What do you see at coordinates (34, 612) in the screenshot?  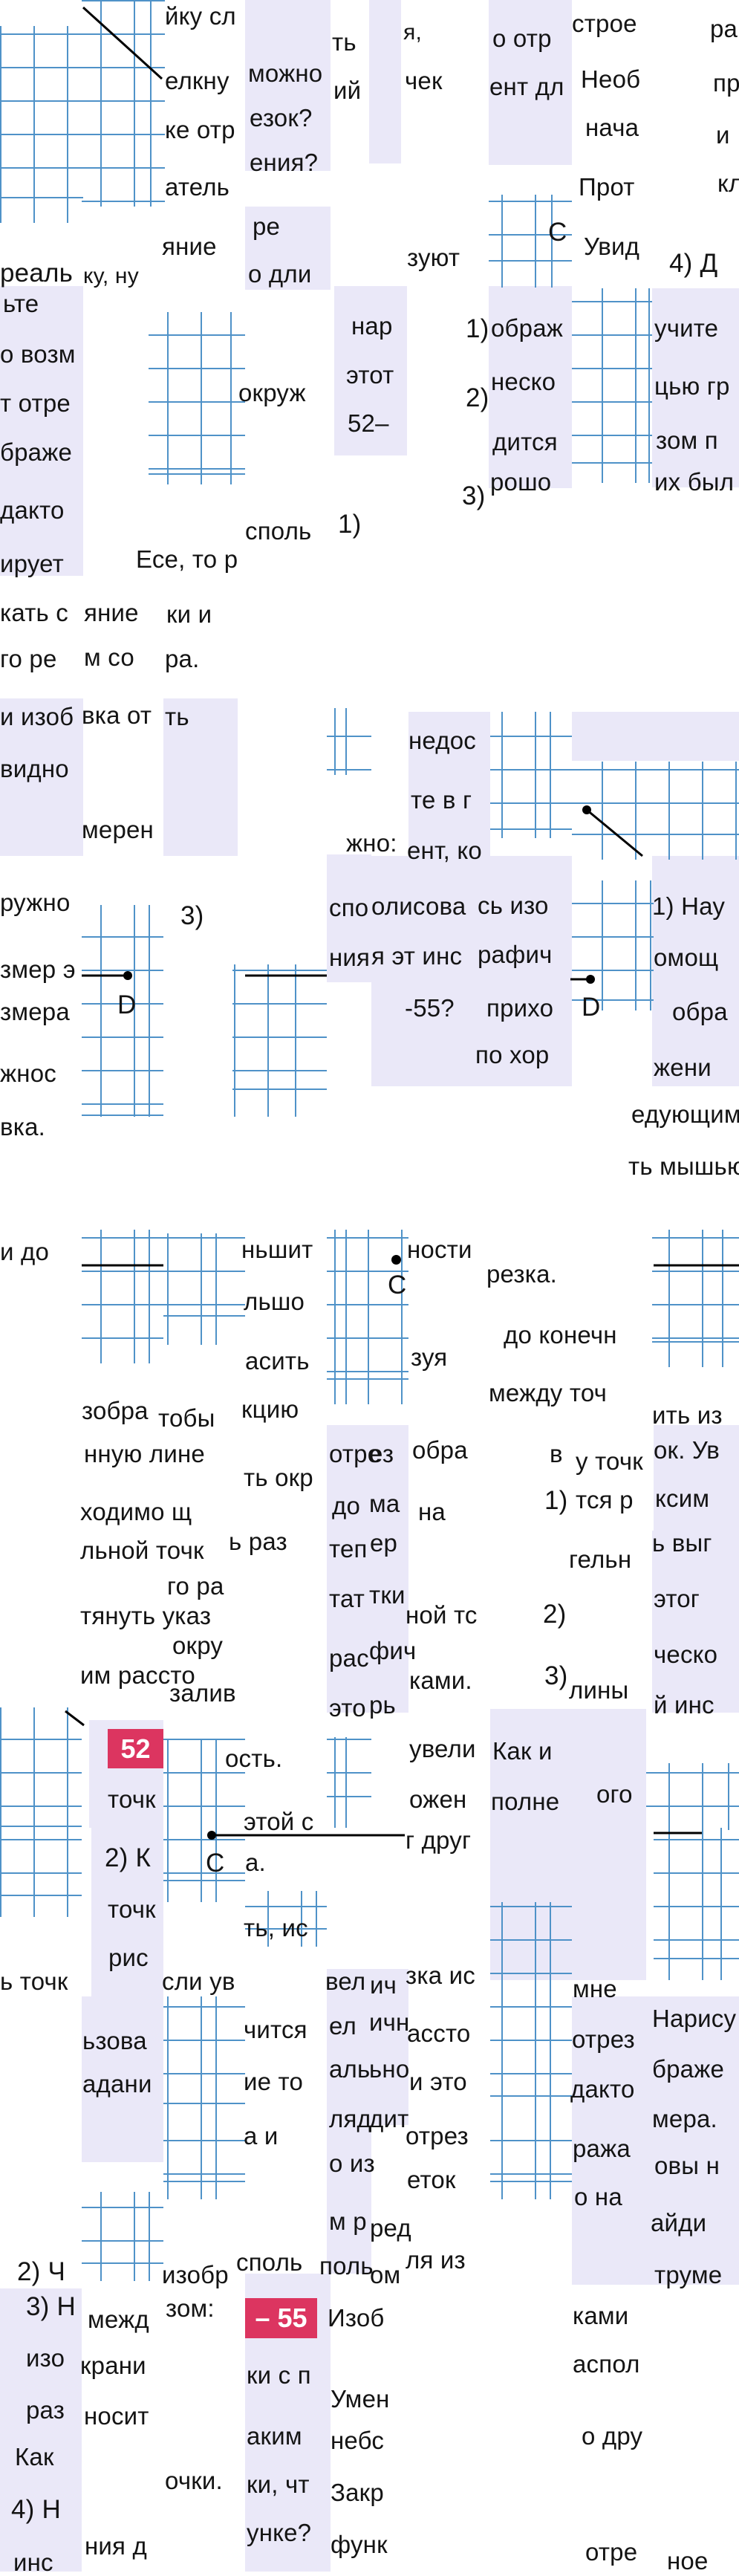 I see `text-fragment: кать с` at bounding box center [34, 612].